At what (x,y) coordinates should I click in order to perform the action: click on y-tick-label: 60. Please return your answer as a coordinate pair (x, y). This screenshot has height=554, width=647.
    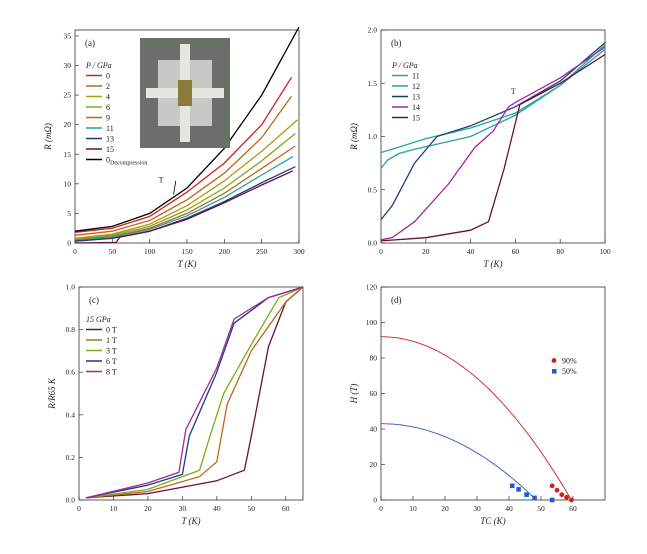
    Looking at the image, I should click on (374, 393).